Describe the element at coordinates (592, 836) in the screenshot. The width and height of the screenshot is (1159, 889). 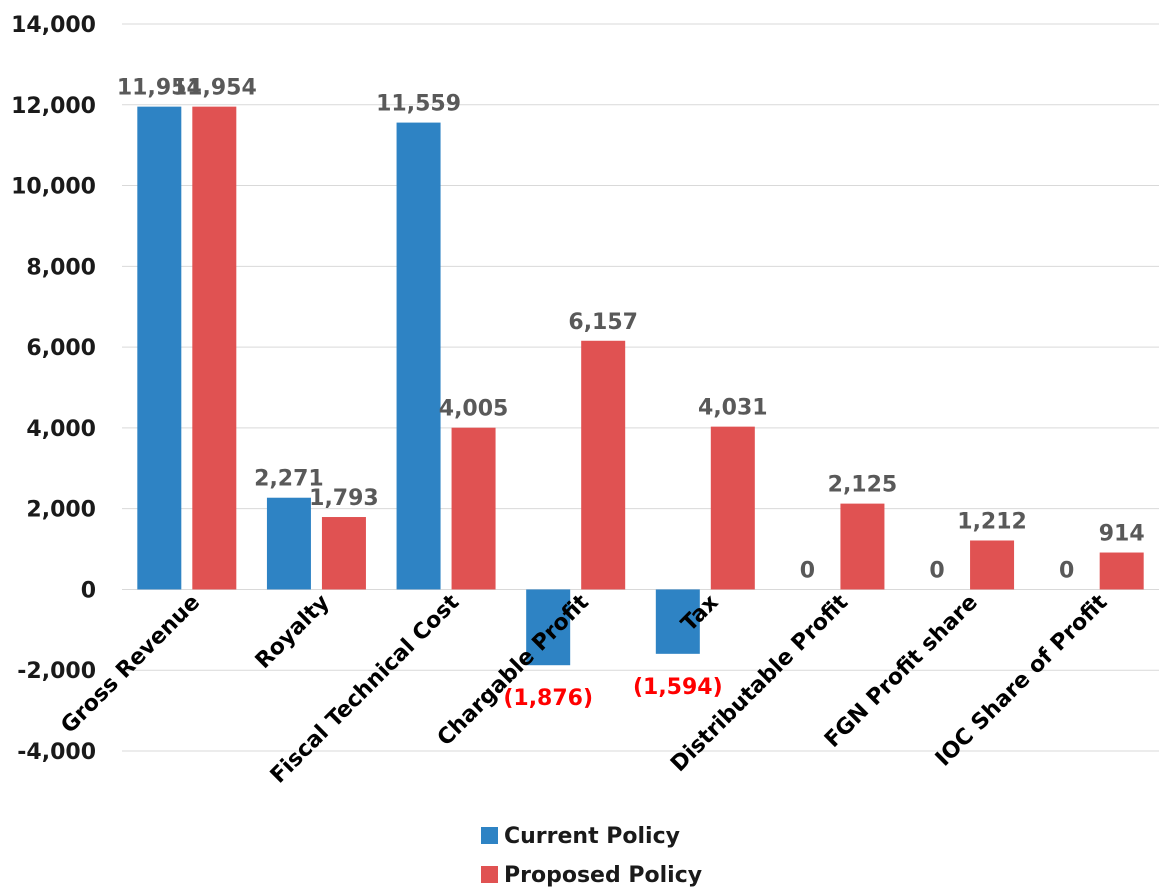
I see `legend-label-current-policy: Current Policy` at that location.